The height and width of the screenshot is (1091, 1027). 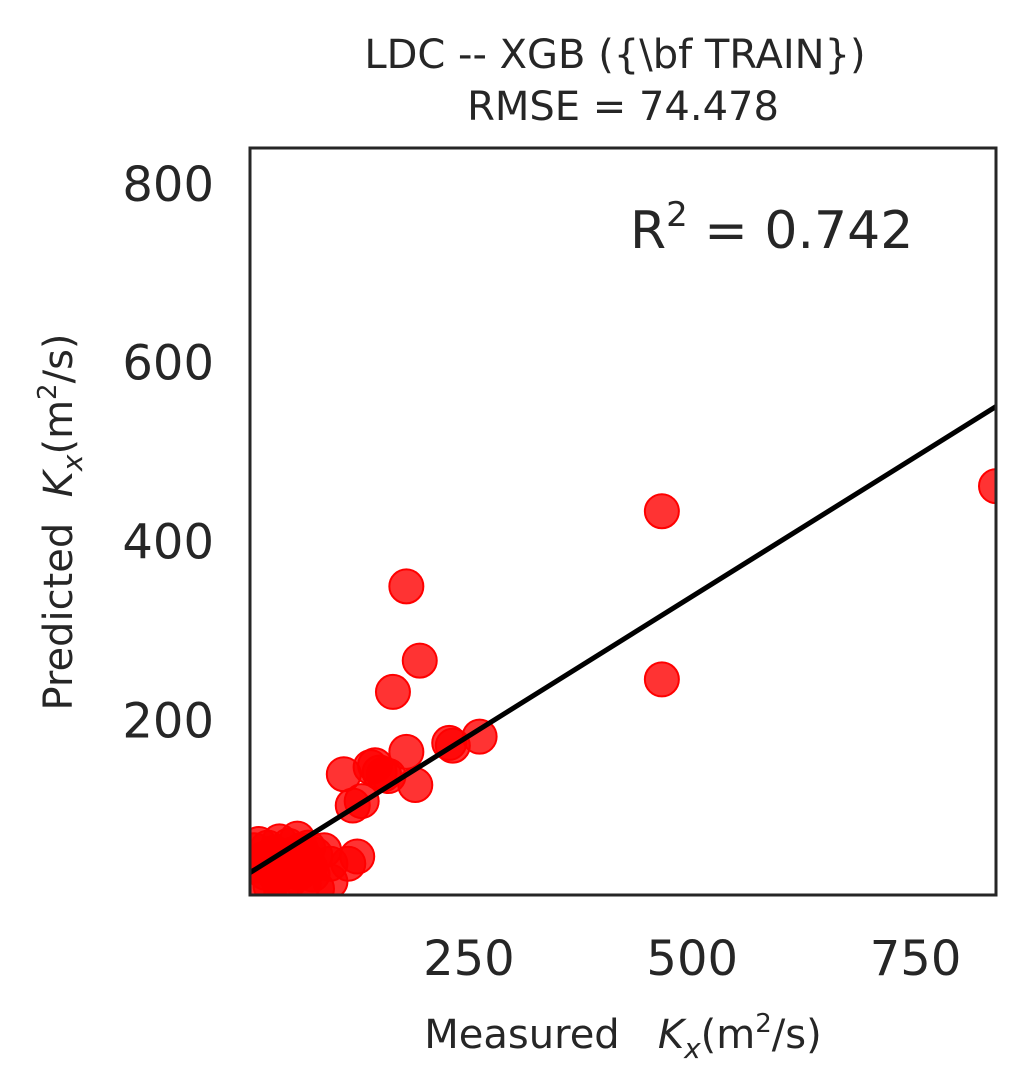 I want to click on y-axis-label: Predicted Kx(m2/s), so click(x=61, y=521).